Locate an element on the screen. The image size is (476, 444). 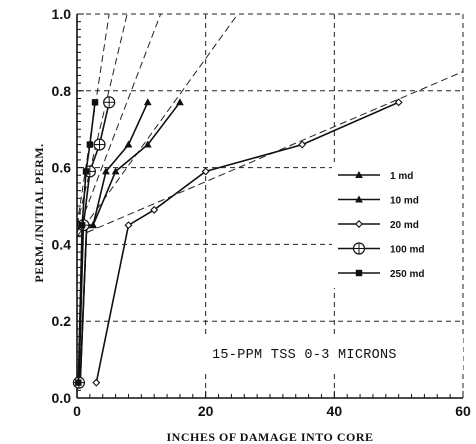
legend-entry-10-md: 10 md is located at coordinates (378, 201).